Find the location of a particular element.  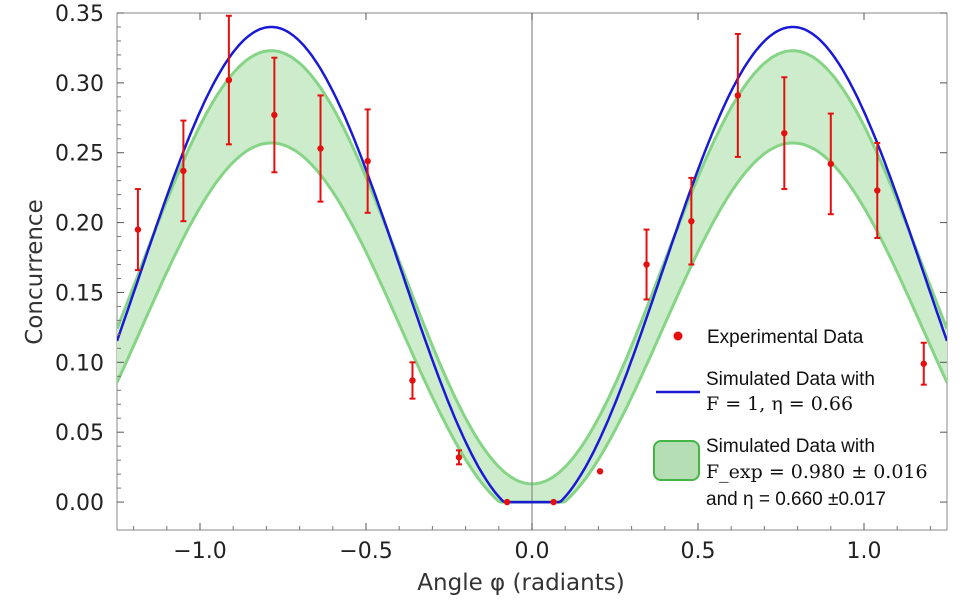

x-tick-label: −0.5 is located at coordinates (365, 551).